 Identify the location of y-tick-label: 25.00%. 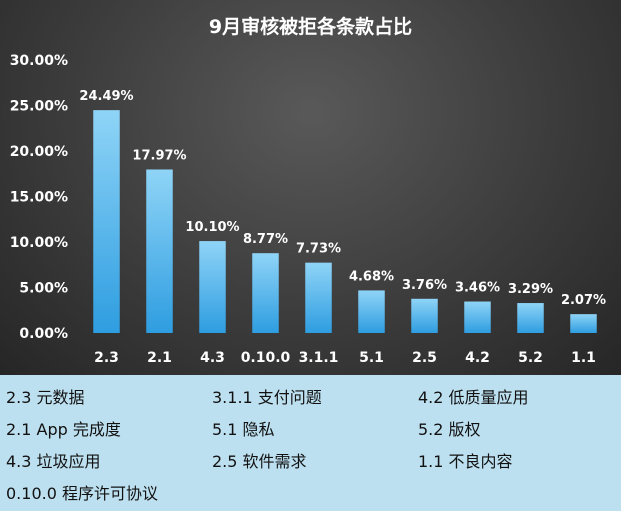
(39, 107).